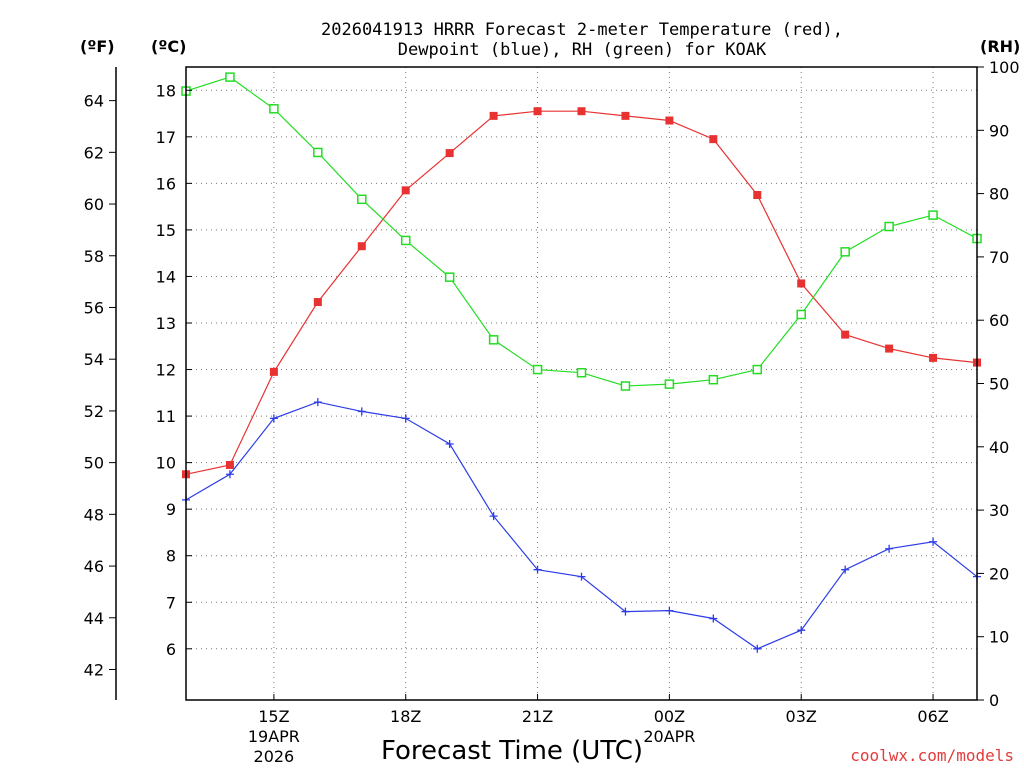 Image resolution: width=1024 pixels, height=768 pixels. Describe the element at coordinates (166, 463) in the screenshot. I see `celsius-tick-label: 10` at that location.